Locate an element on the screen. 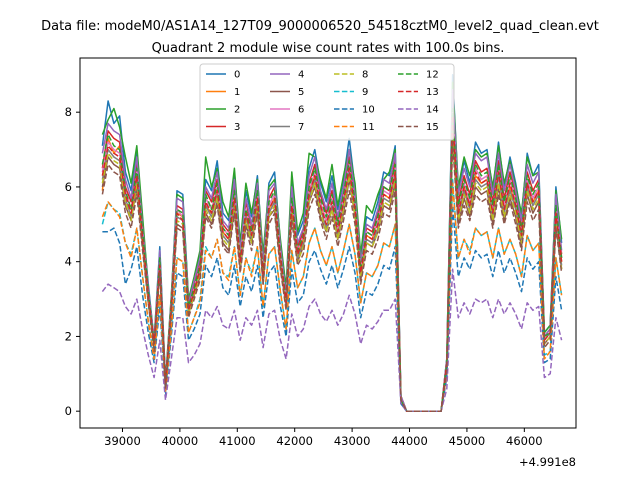 The width and height of the screenshot is (640, 480). legend-label-13: 13 is located at coordinates (432, 92).